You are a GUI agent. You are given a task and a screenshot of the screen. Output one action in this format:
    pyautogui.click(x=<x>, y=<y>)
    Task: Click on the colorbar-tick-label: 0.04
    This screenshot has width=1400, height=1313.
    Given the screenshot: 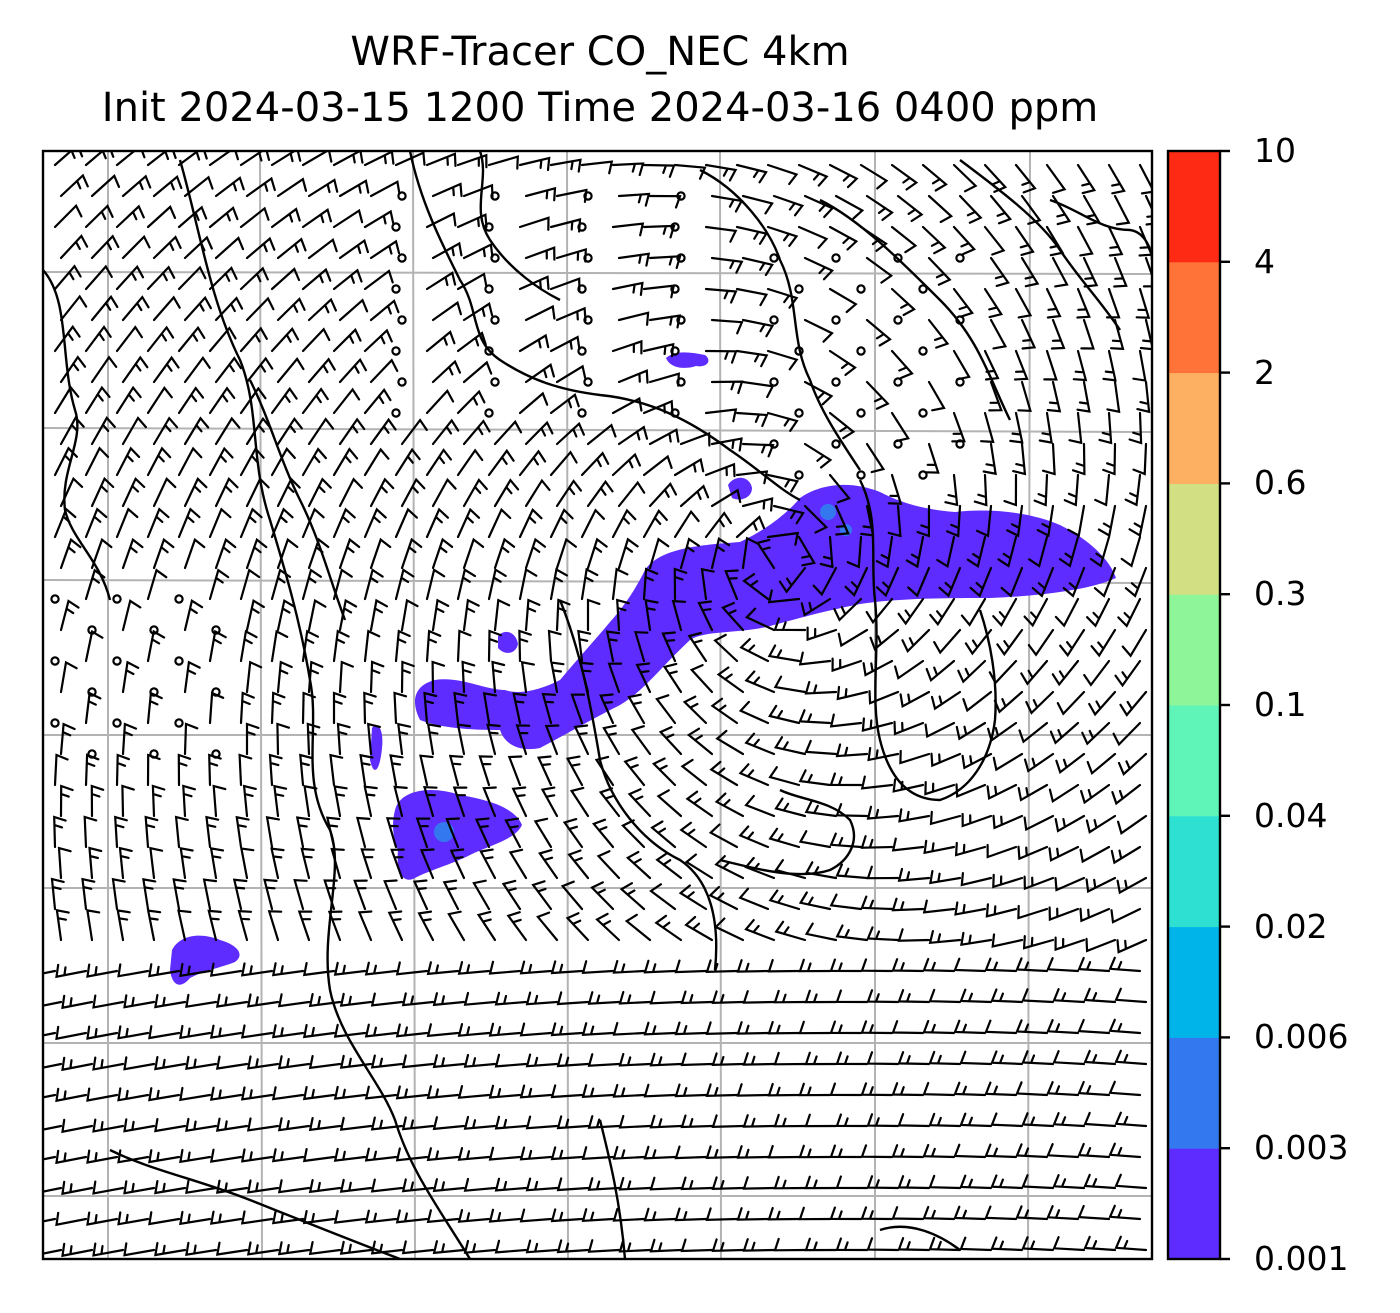 What is the action you would take?
    pyautogui.click(x=1291, y=815)
    